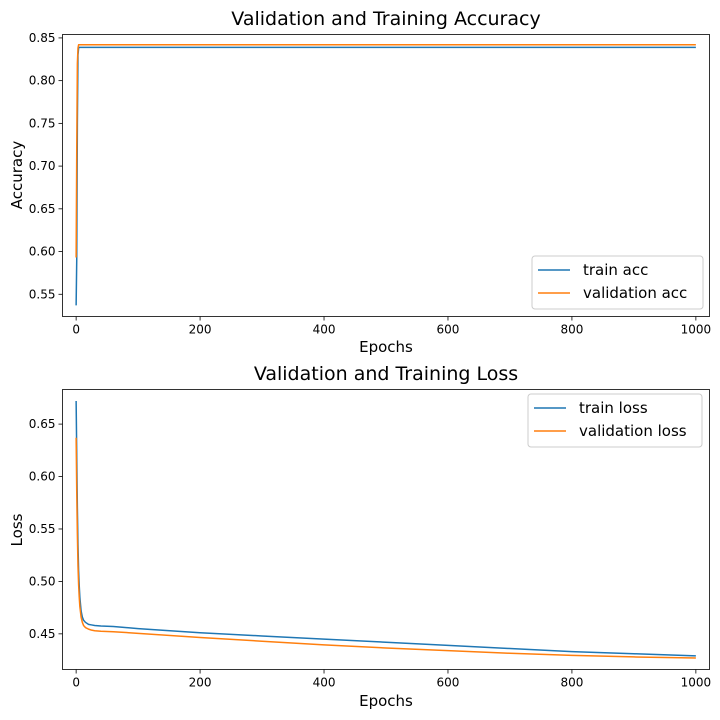 The image size is (720, 720). Describe the element at coordinates (42, 294) in the screenshot. I see `accuracy-y-tick-label: 0.55` at that location.